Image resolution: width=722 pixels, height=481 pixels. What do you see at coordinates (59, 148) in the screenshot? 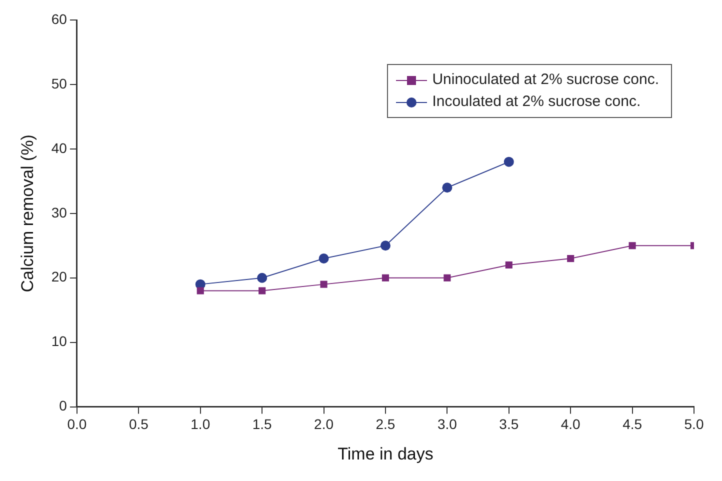
I see `y-tick-label: 40` at bounding box center [59, 148].